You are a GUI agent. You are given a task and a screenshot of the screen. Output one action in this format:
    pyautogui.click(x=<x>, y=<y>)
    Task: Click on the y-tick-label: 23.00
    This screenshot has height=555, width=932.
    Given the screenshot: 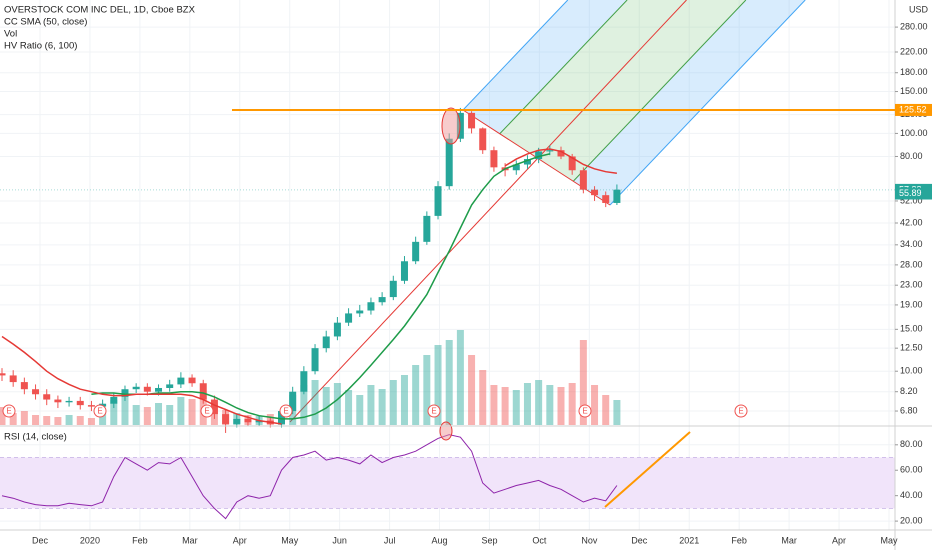 What is the action you would take?
    pyautogui.click(x=911, y=285)
    